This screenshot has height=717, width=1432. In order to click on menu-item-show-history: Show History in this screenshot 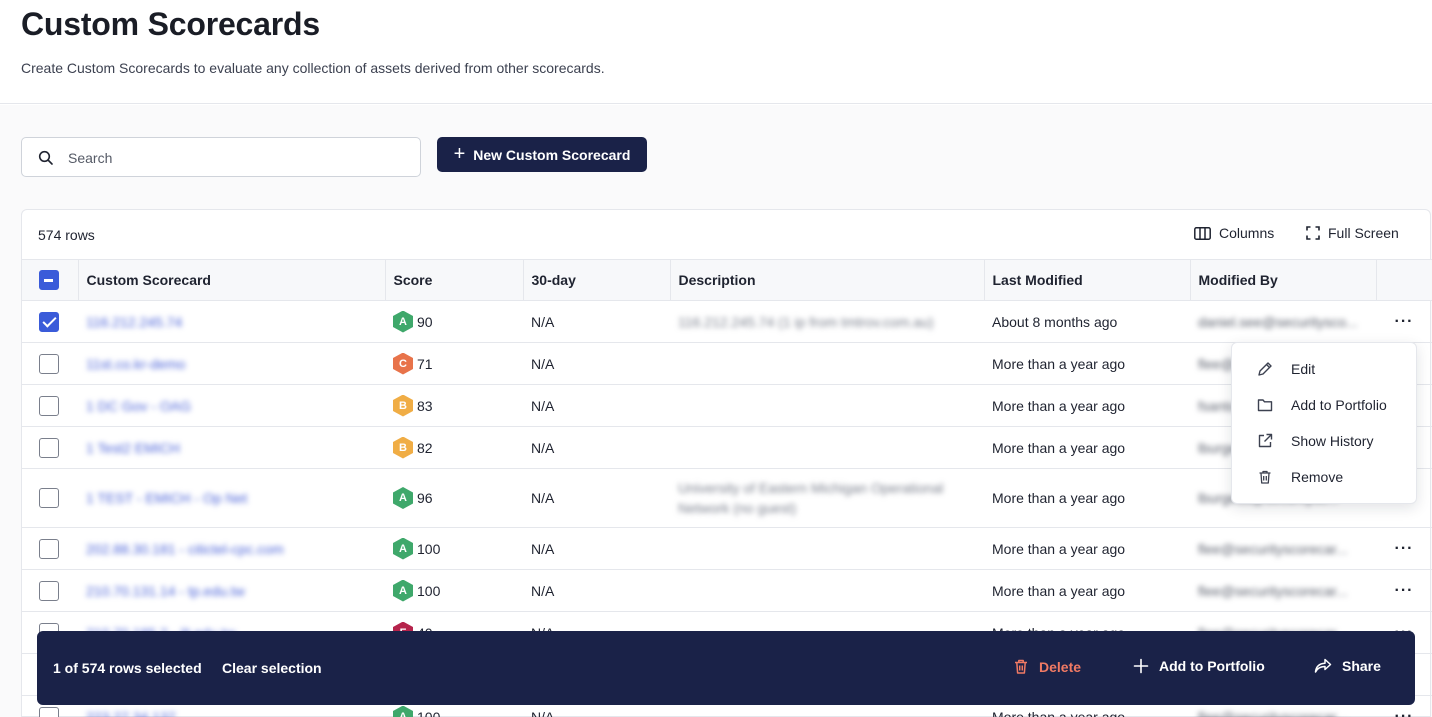, I will do `click(1324, 441)`.